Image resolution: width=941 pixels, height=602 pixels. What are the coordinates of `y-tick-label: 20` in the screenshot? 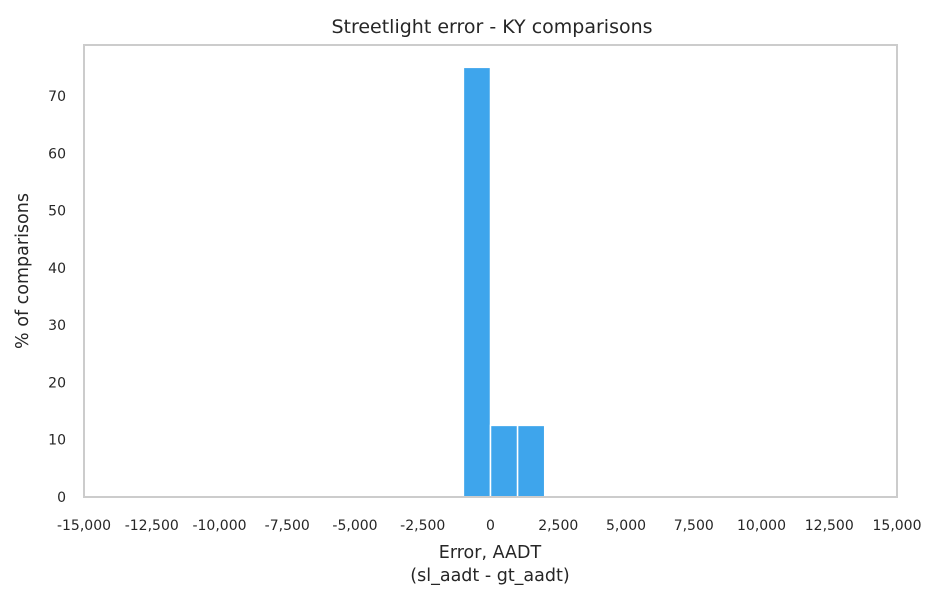 It's located at (57, 383).